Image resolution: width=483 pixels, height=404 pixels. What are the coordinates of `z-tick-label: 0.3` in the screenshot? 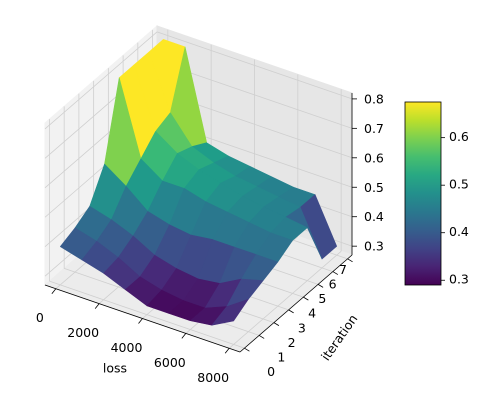 It's located at (374, 246).